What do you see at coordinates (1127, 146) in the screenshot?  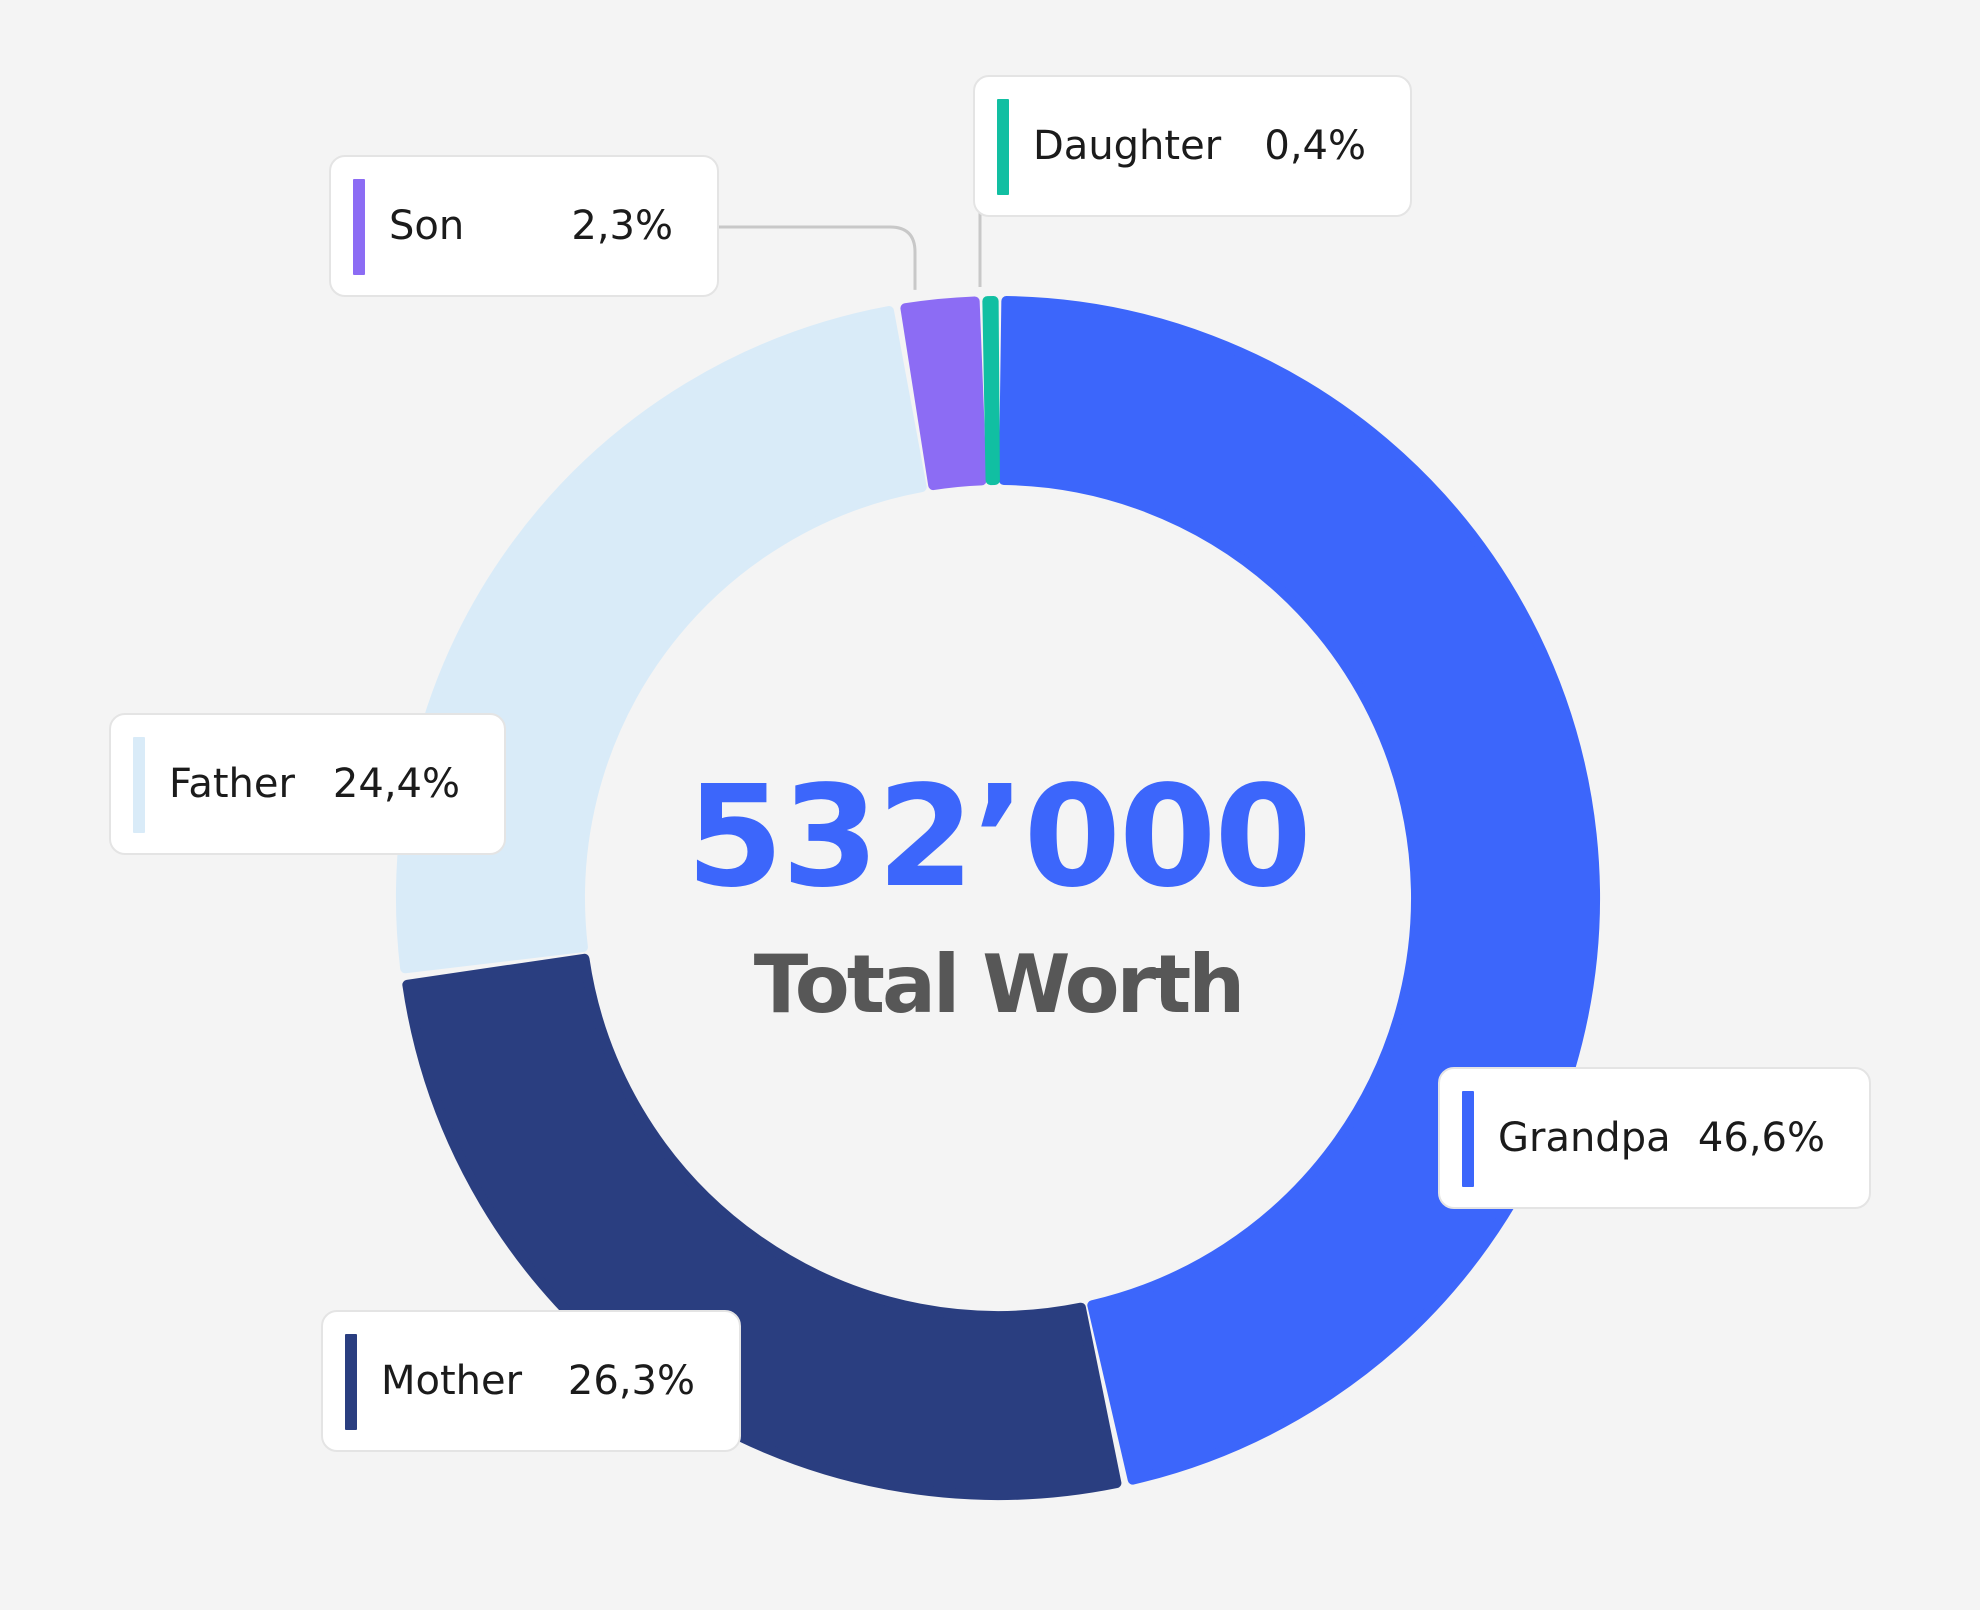 I see `legend-label-daughter: Daughter` at bounding box center [1127, 146].